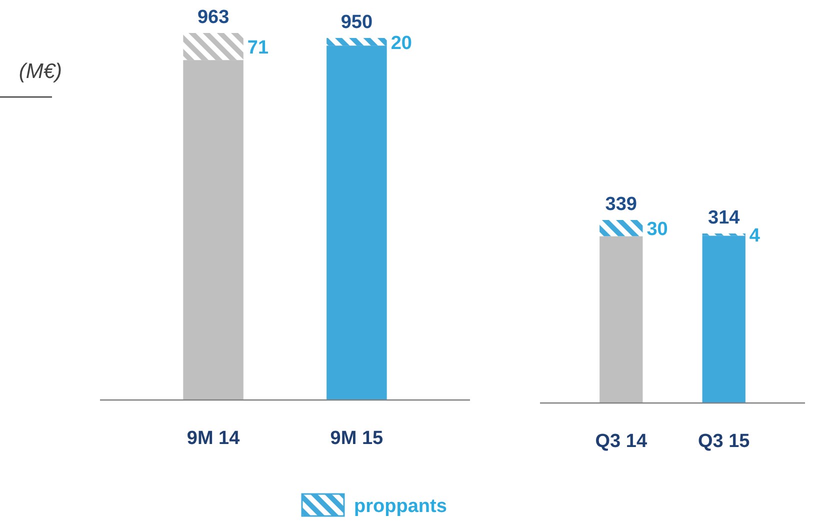  What do you see at coordinates (258, 48) in the screenshot?
I see `data-label: 71` at bounding box center [258, 48].